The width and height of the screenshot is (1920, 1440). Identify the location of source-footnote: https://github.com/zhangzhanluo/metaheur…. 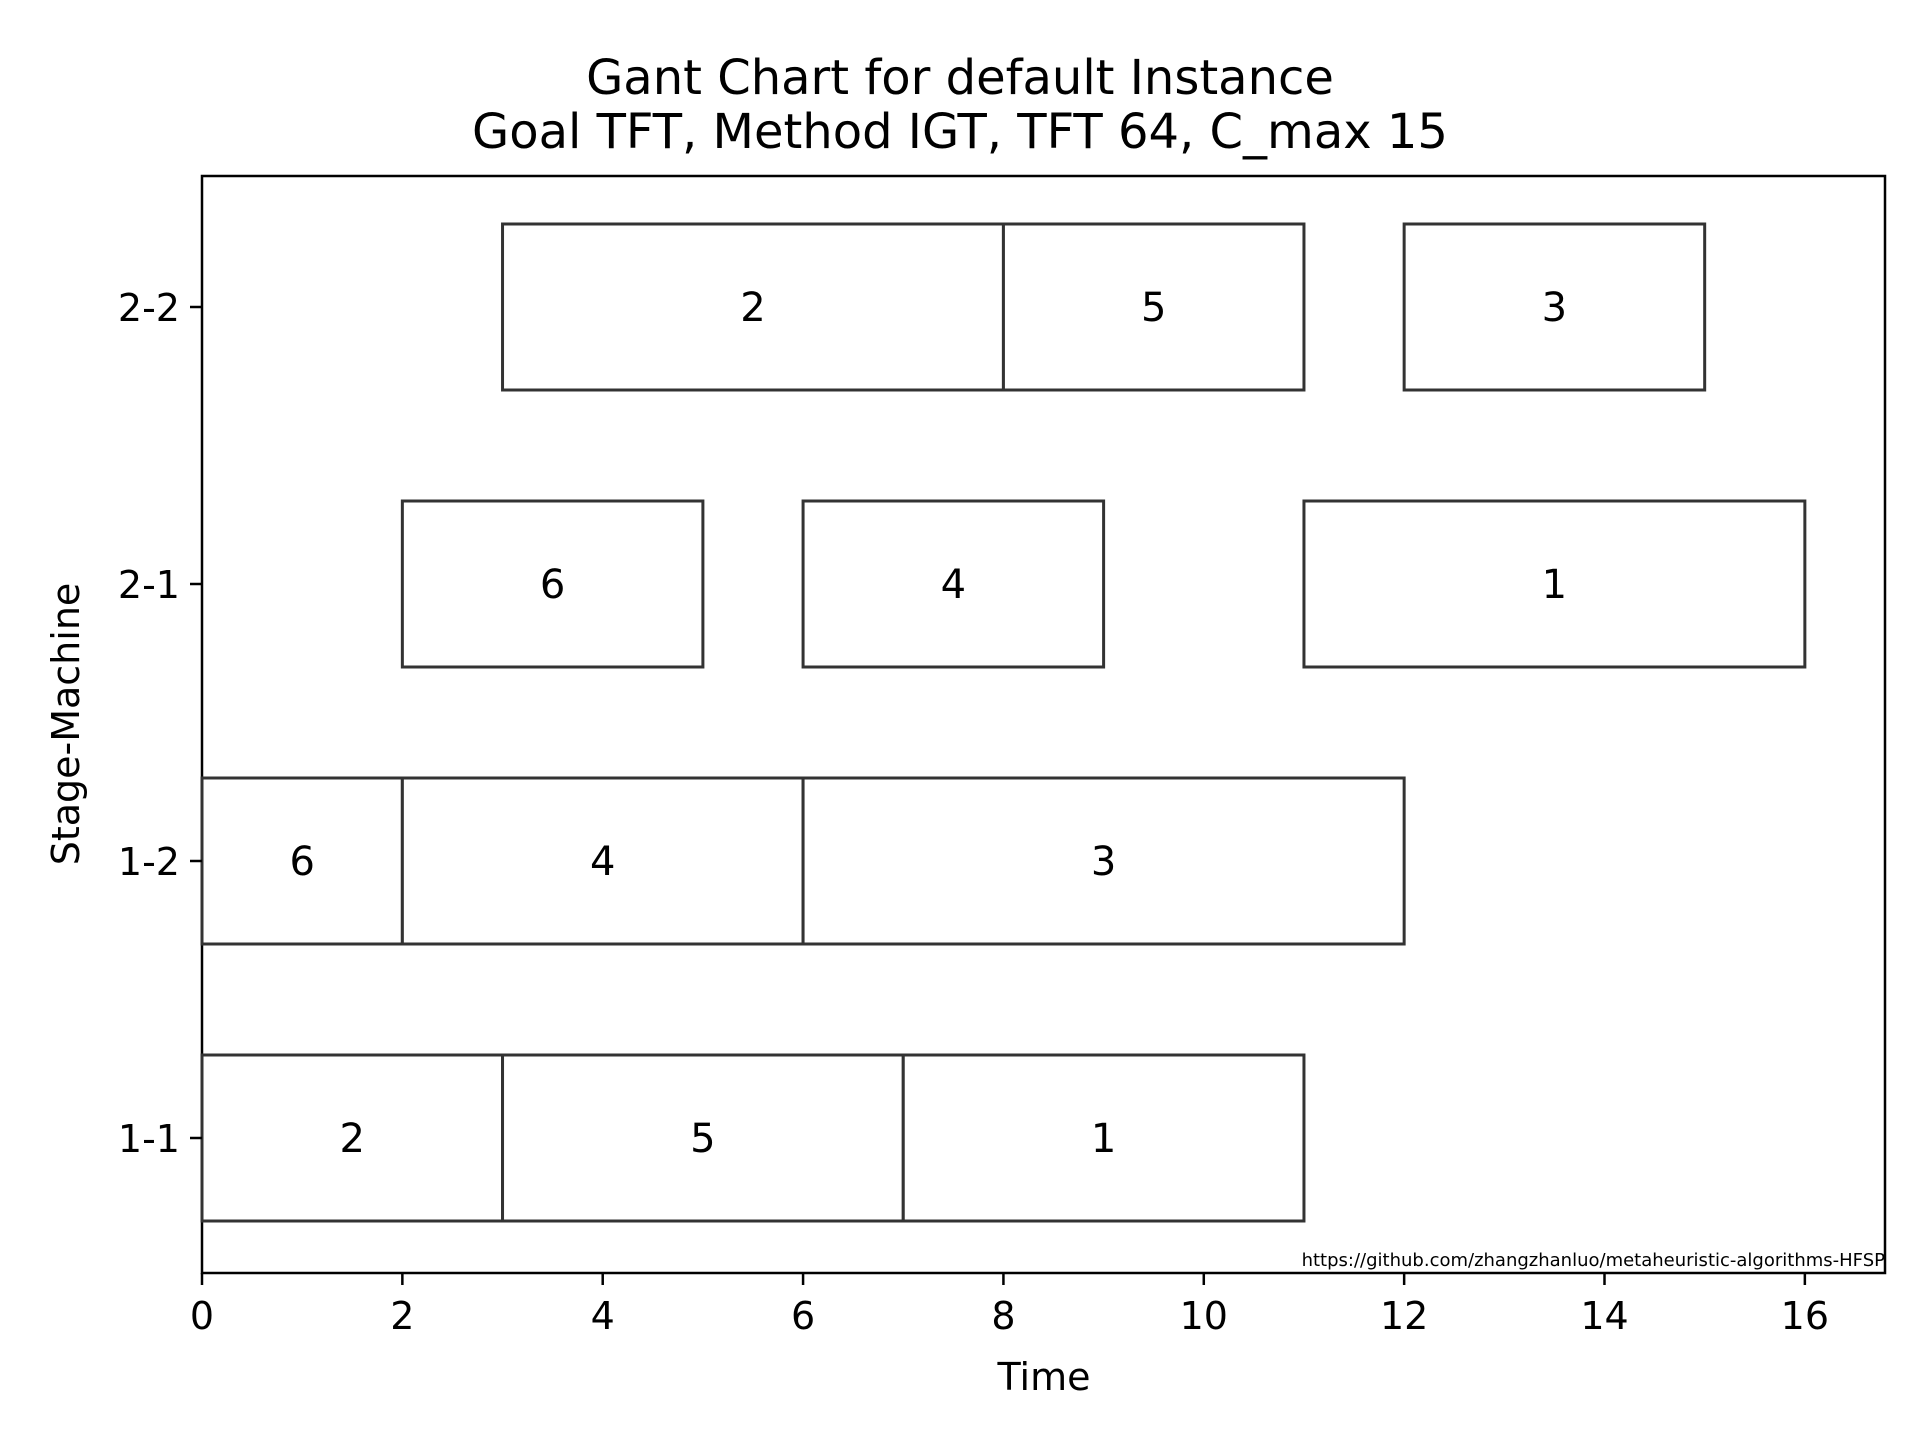
(1593, 1260).